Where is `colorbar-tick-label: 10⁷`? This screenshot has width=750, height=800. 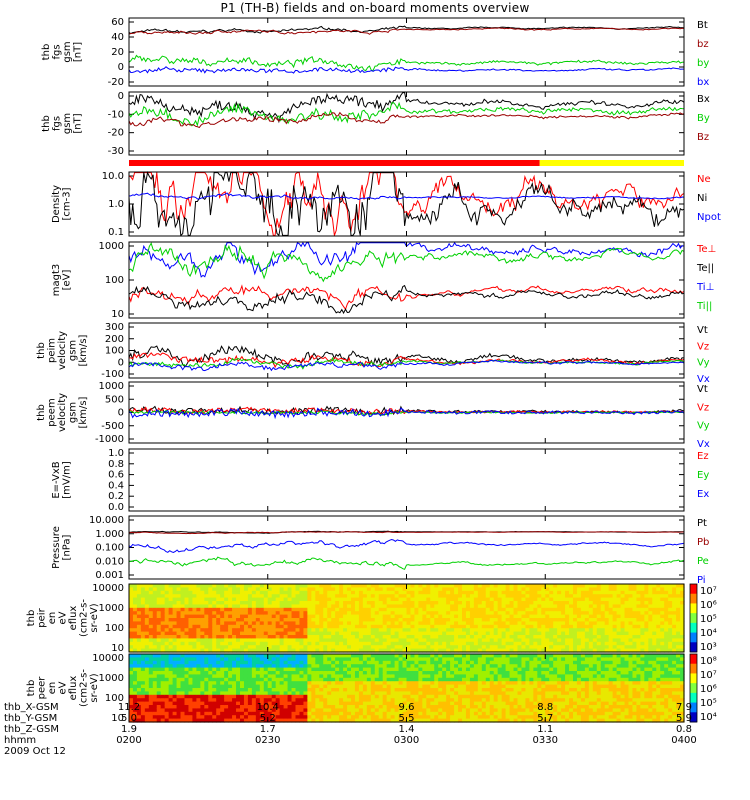 colorbar-tick-label: 10⁷ is located at coordinates (708, 591).